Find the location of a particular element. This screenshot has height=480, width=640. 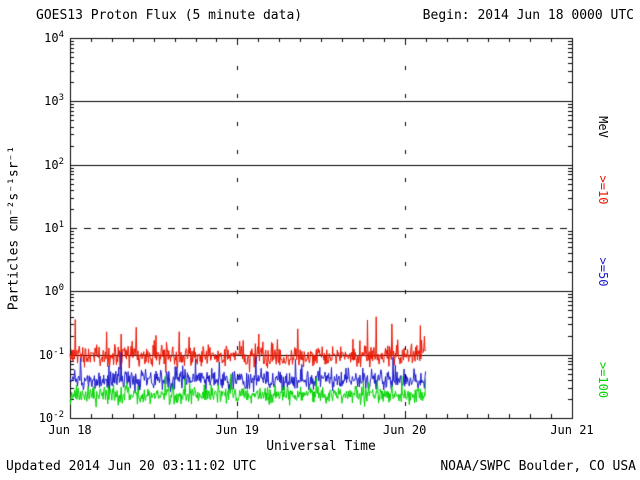

y-tick-label: 10⁴ is located at coordinates (54, 37).